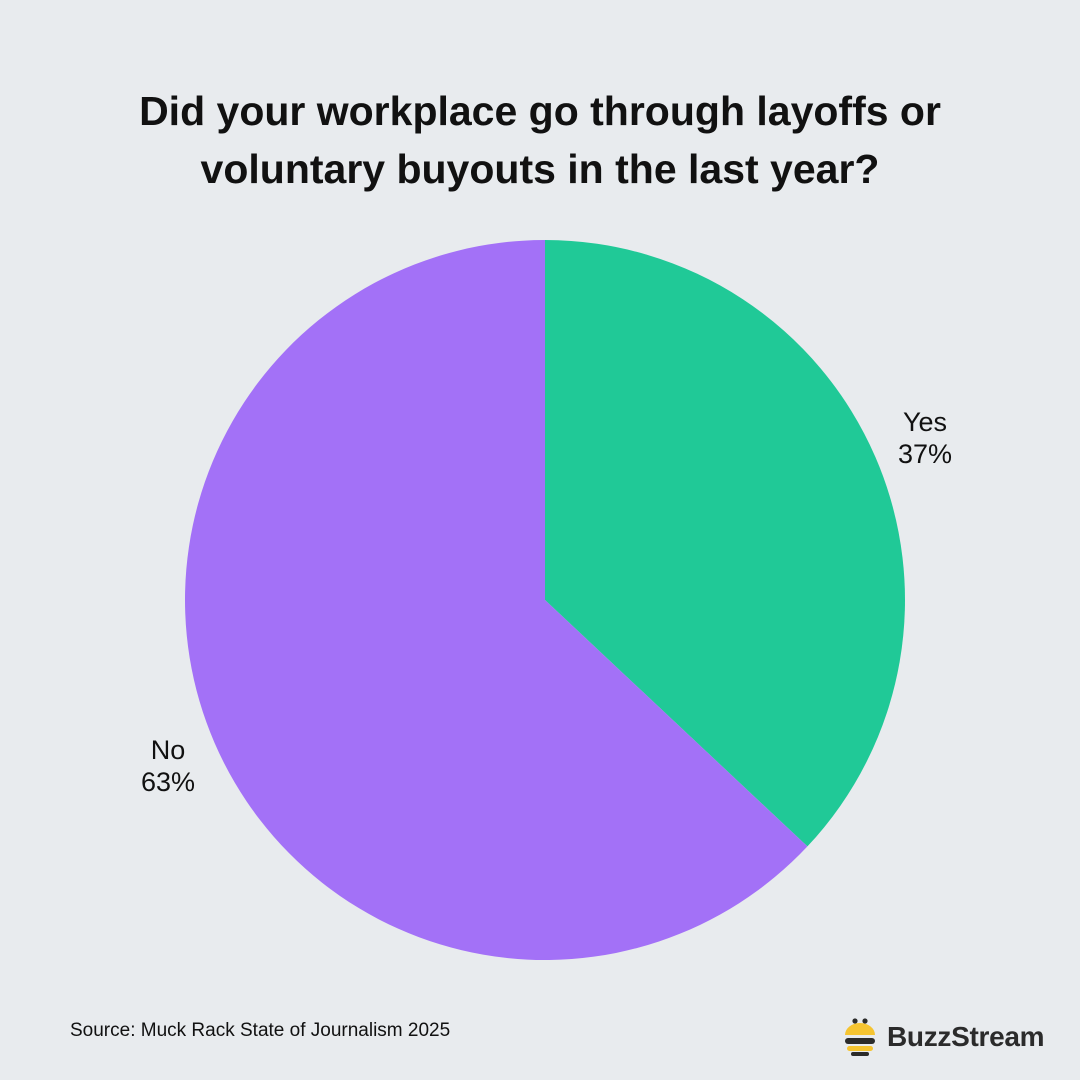 The image size is (1080, 1080). I want to click on chart-title-line-2: voluntary buyouts in the last year?, so click(540, 169).